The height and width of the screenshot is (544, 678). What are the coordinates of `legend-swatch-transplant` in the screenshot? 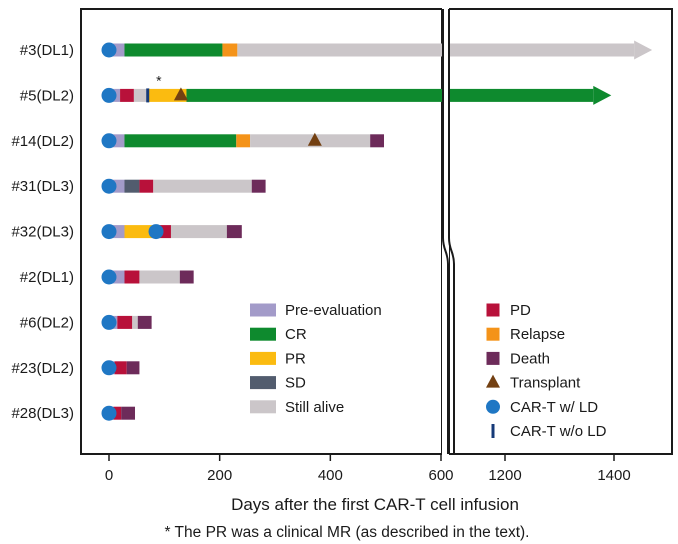 It's located at (493, 381).